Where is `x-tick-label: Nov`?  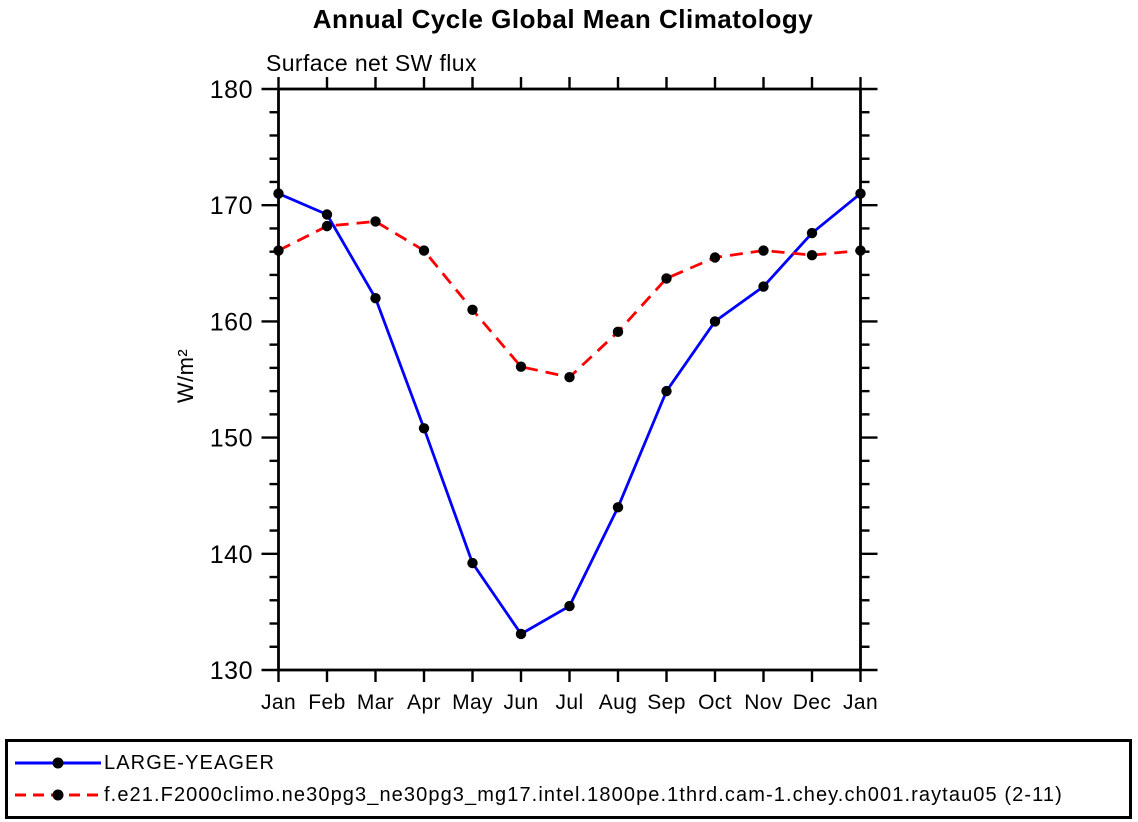 x-tick-label: Nov is located at coordinates (763, 702).